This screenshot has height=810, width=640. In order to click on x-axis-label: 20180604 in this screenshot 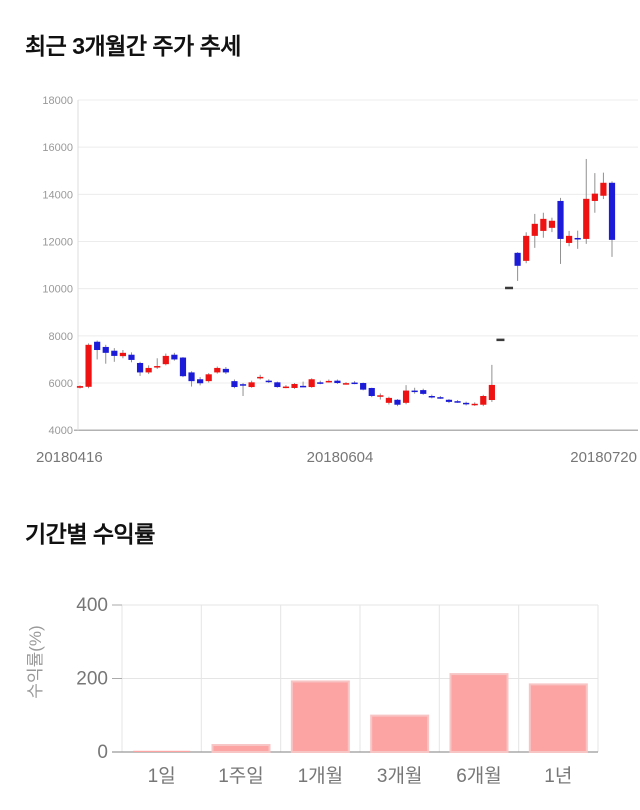, I will do `click(340, 457)`.